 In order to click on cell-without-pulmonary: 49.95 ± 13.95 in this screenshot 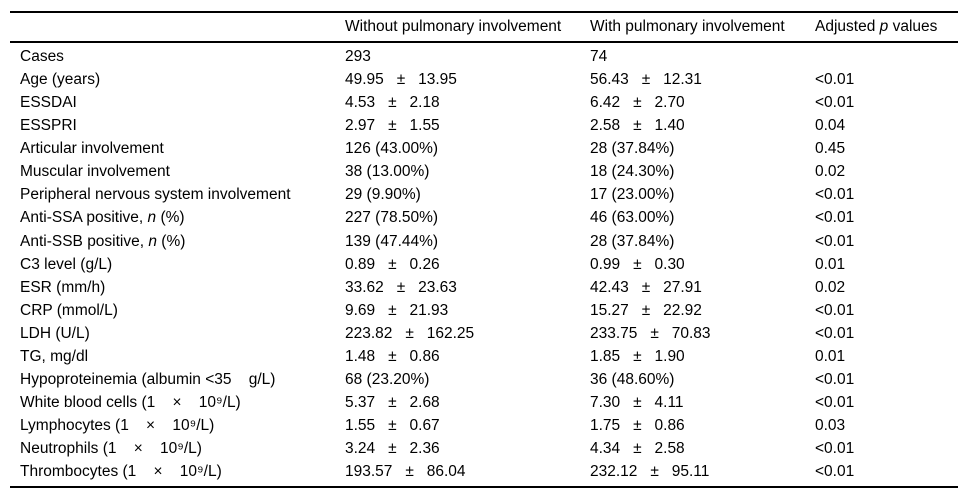, I will do `click(401, 79)`.